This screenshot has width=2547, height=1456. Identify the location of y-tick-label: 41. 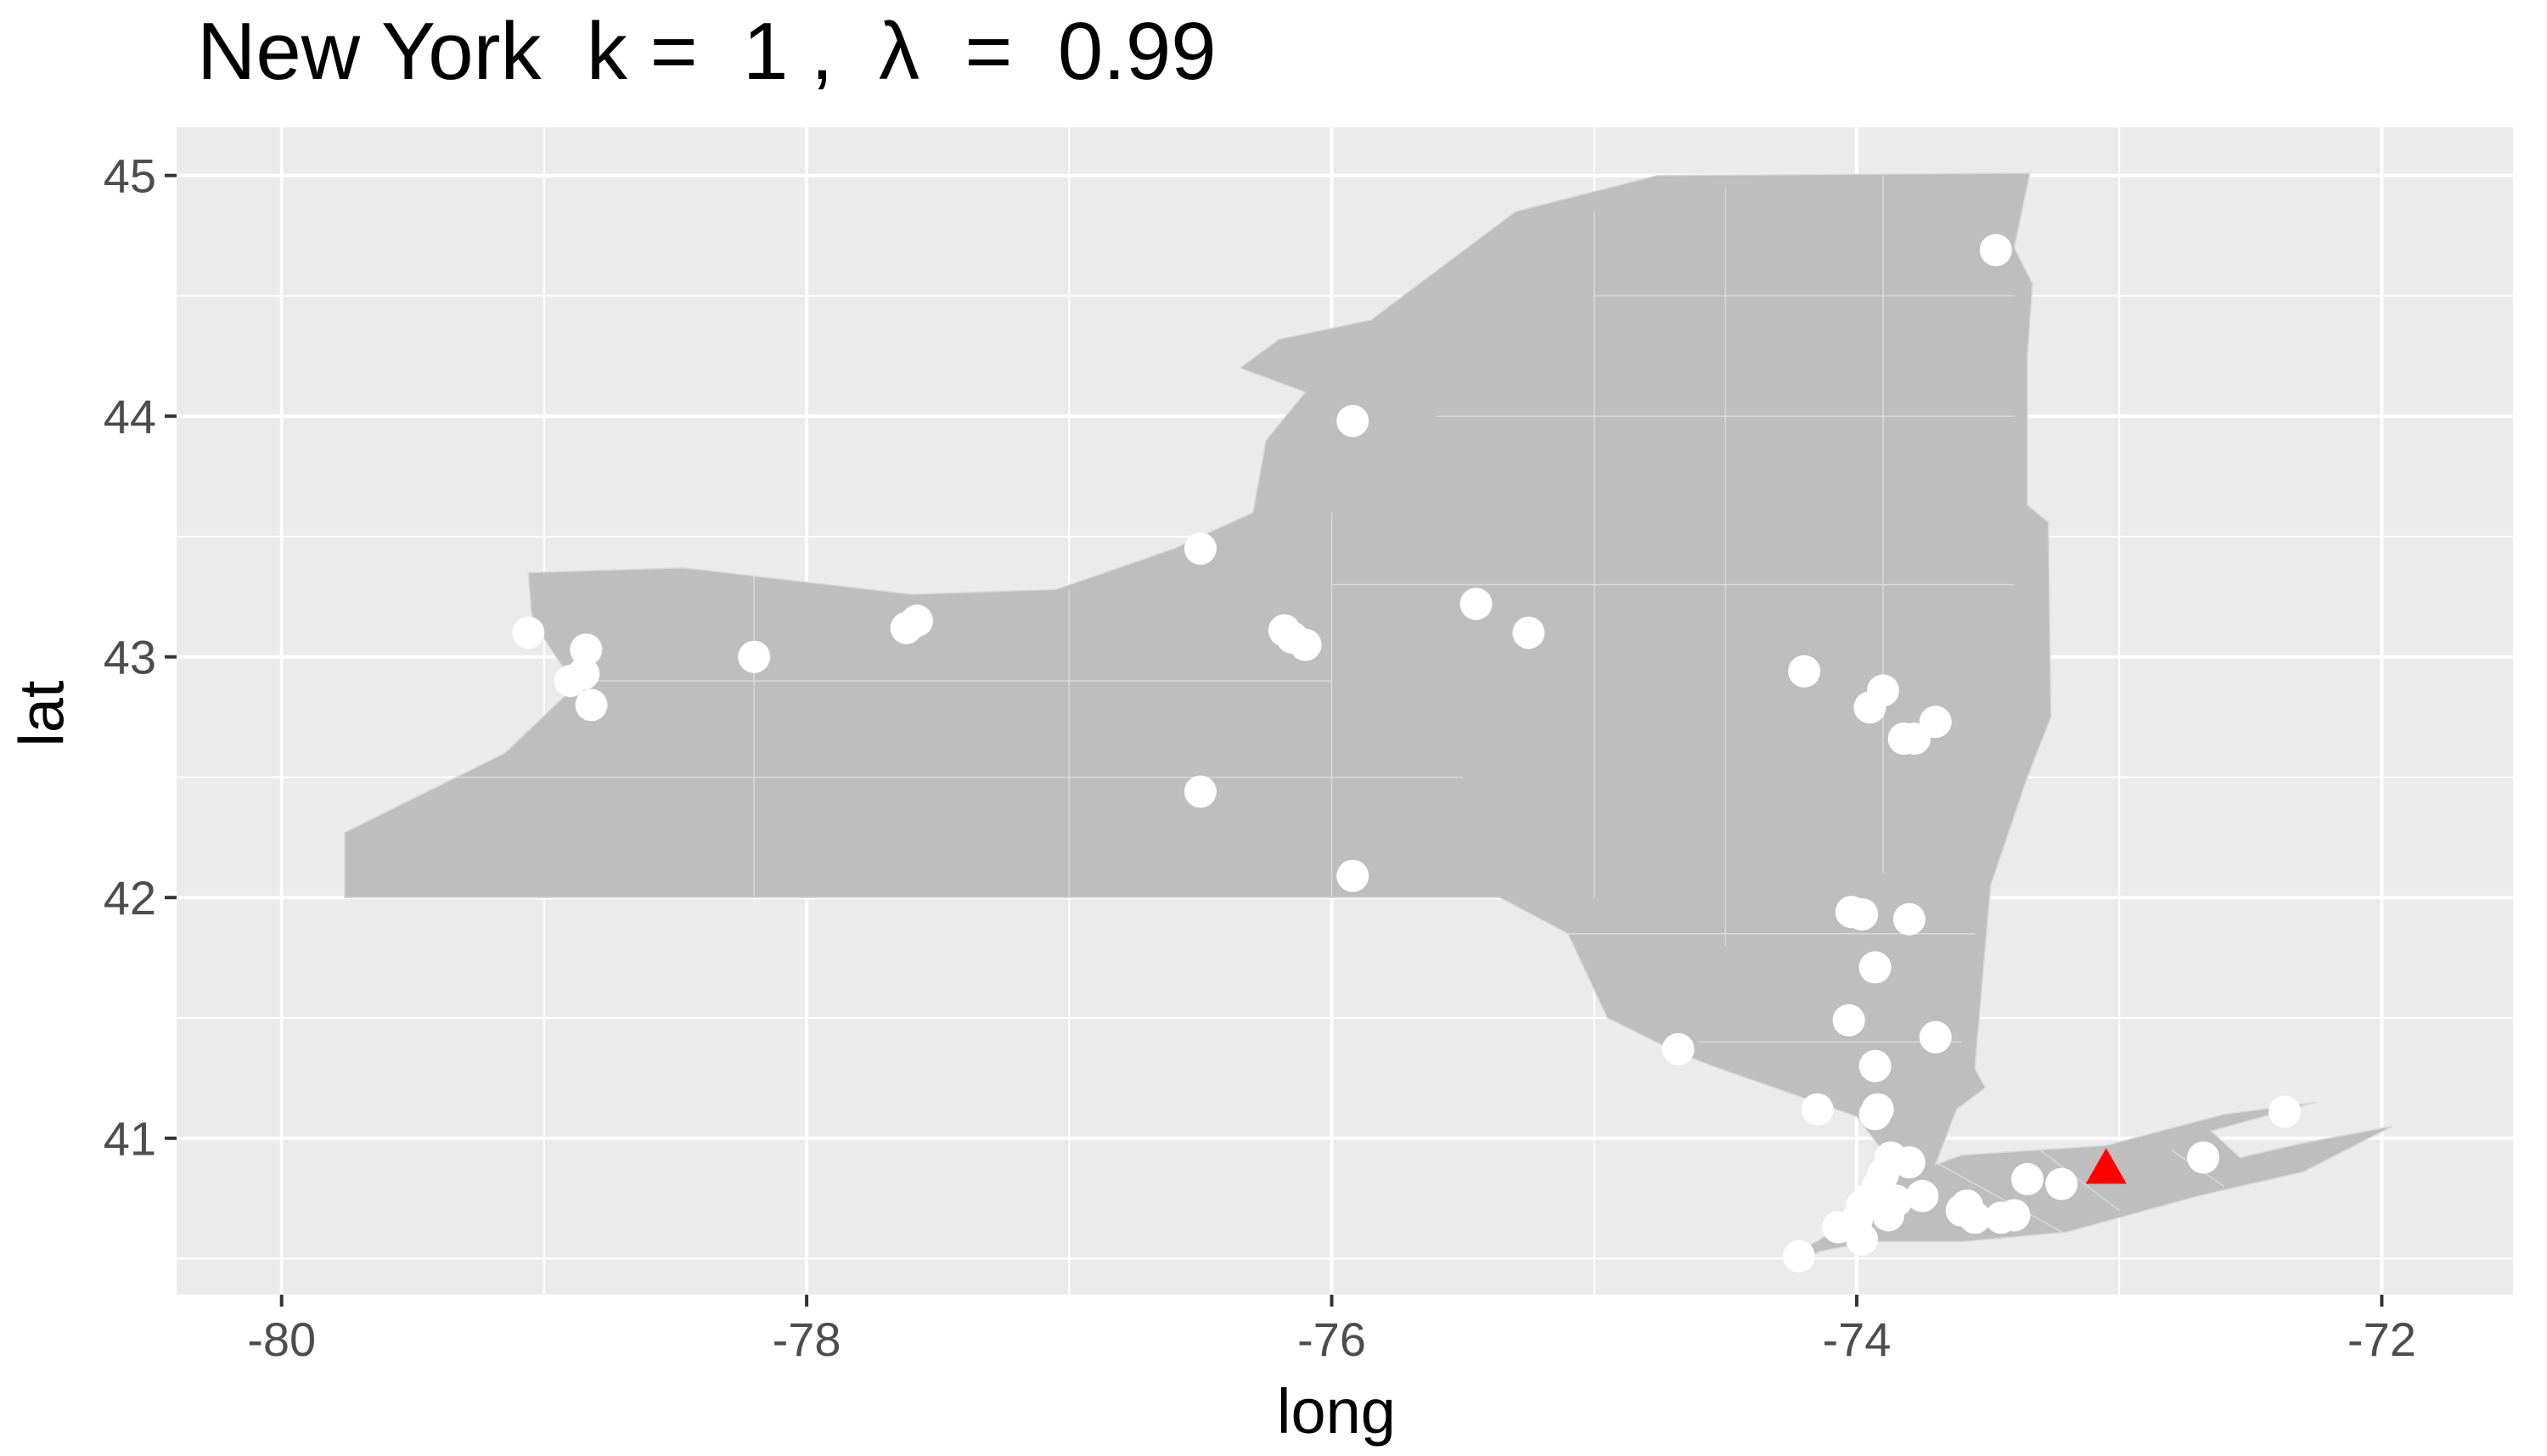
(130, 1139).